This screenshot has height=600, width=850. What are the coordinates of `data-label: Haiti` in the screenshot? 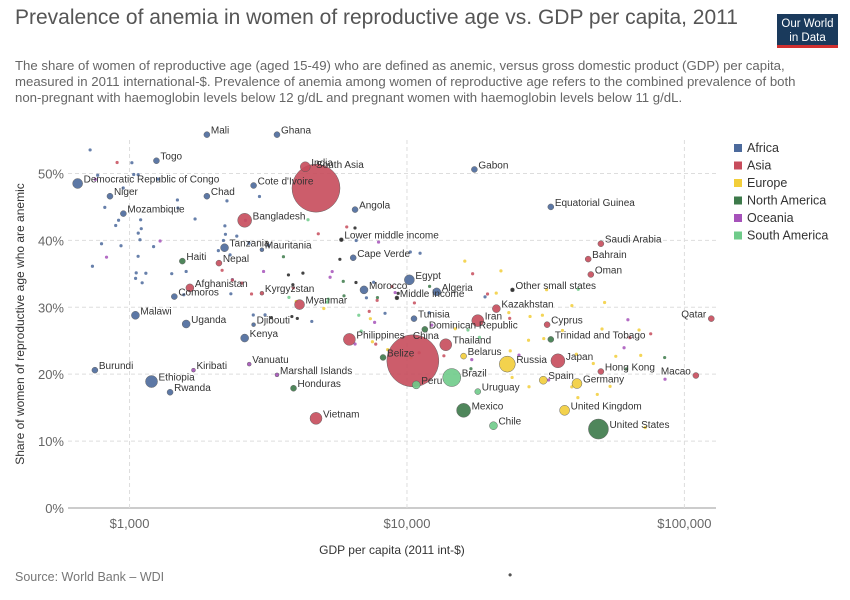 It's located at (196, 257).